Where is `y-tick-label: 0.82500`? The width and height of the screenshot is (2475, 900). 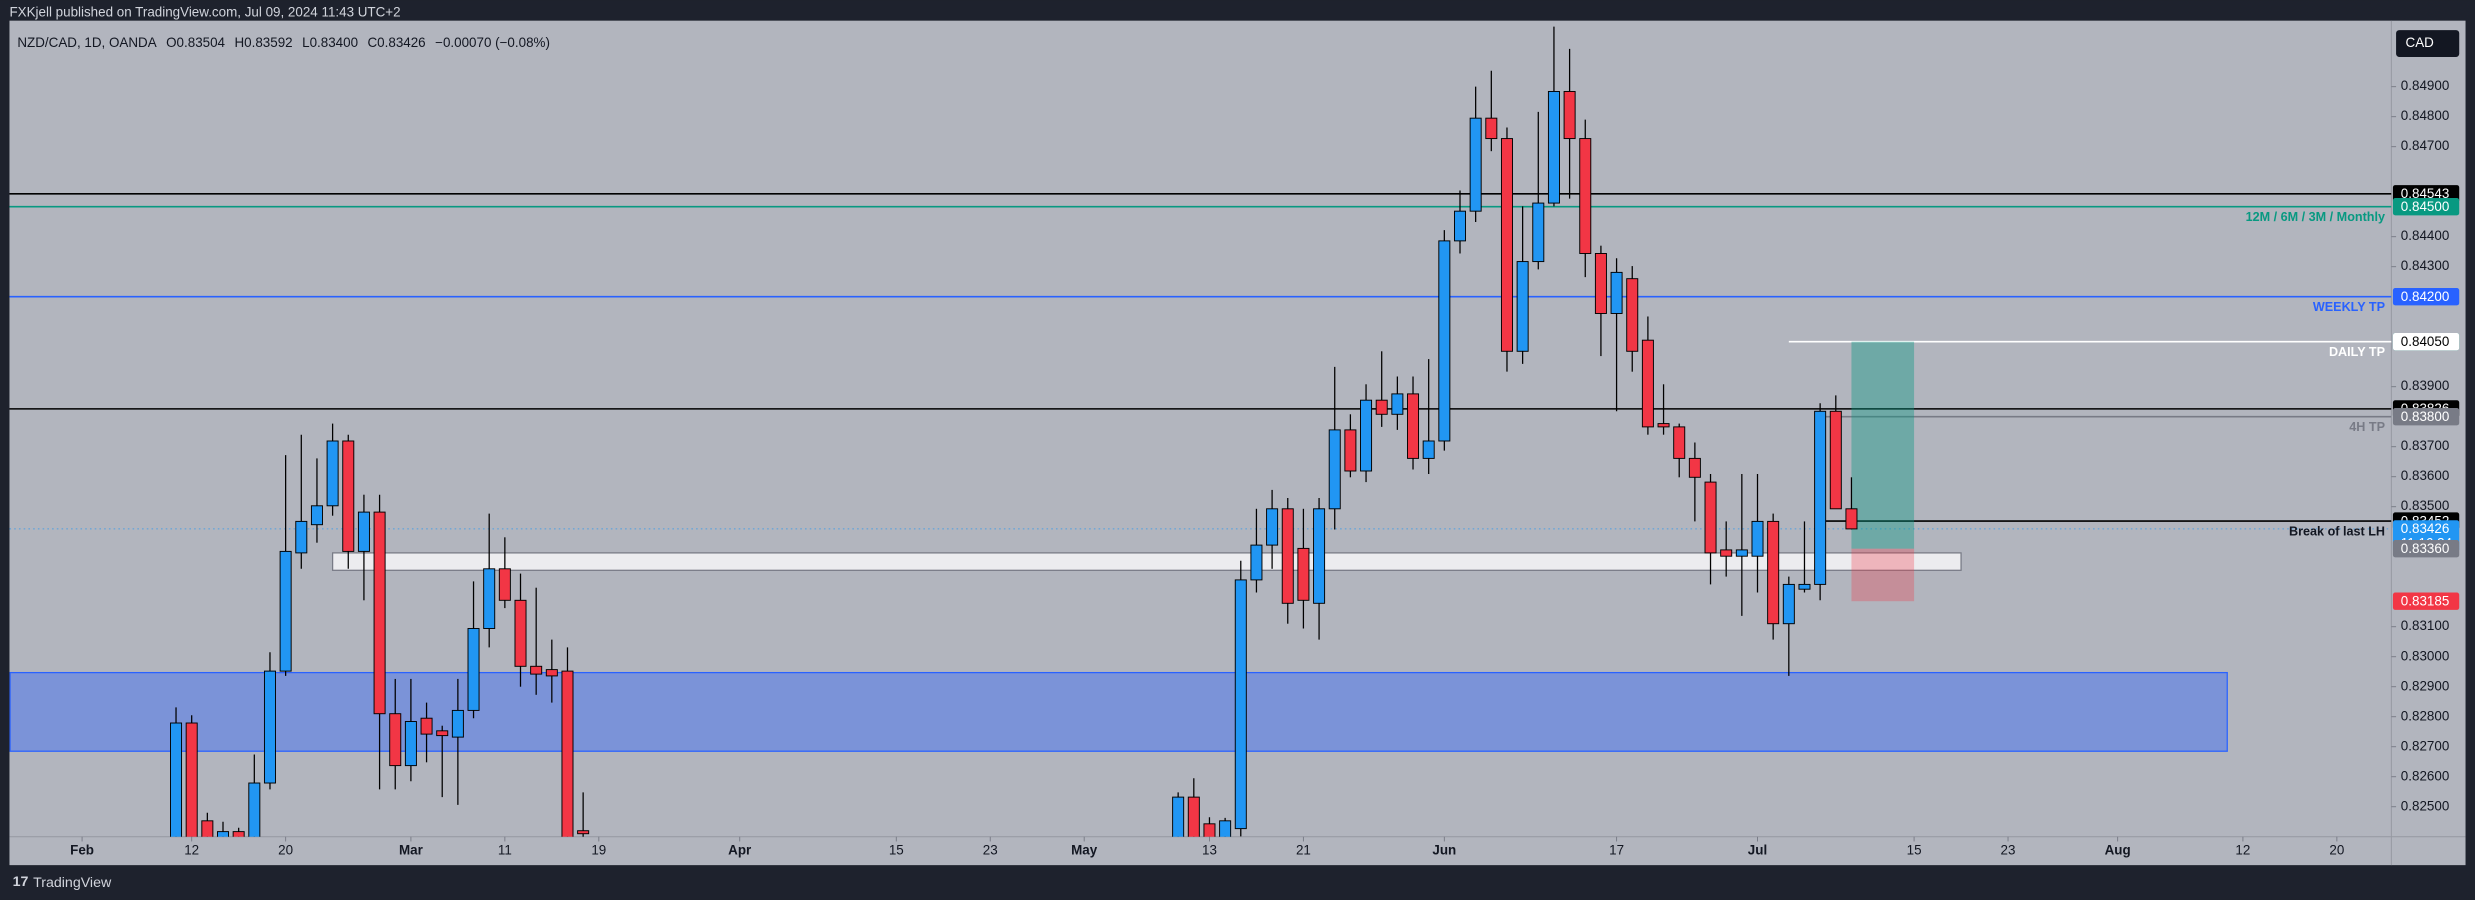
y-tick-label: 0.82500 is located at coordinates (2425, 805).